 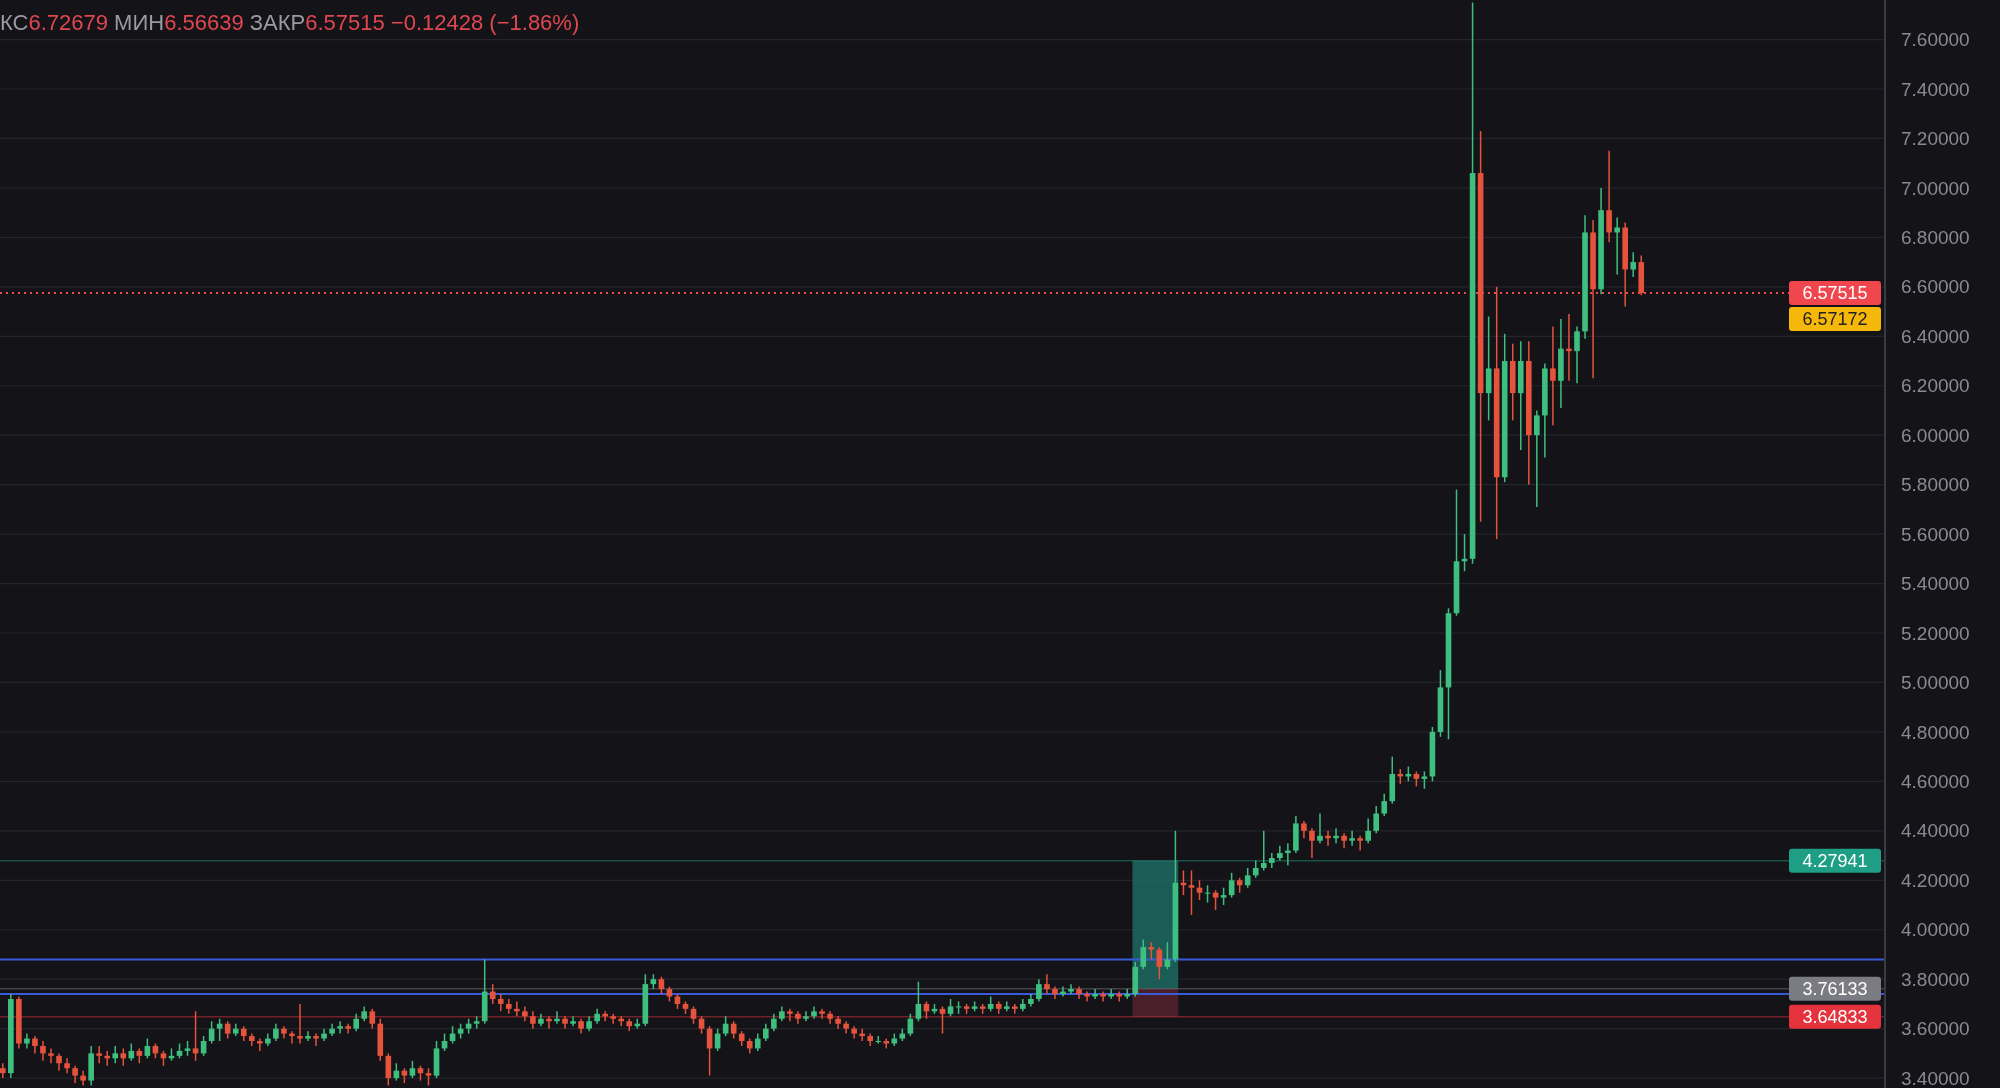 What do you see at coordinates (1935, 435) in the screenshot?
I see `y-tick-label: 6.00000` at bounding box center [1935, 435].